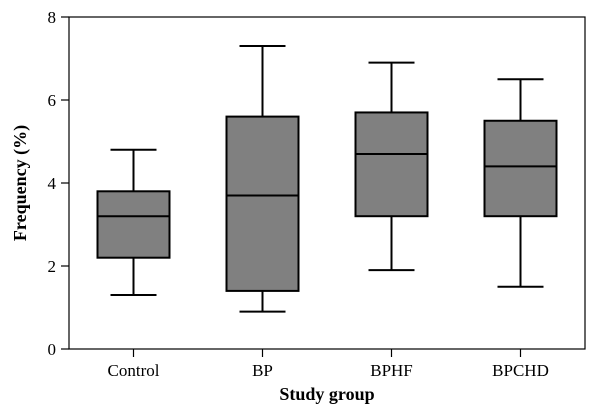  Describe the element at coordinates (52, 266) in the screenshot. I see `y-tick-label: 2` at that location.